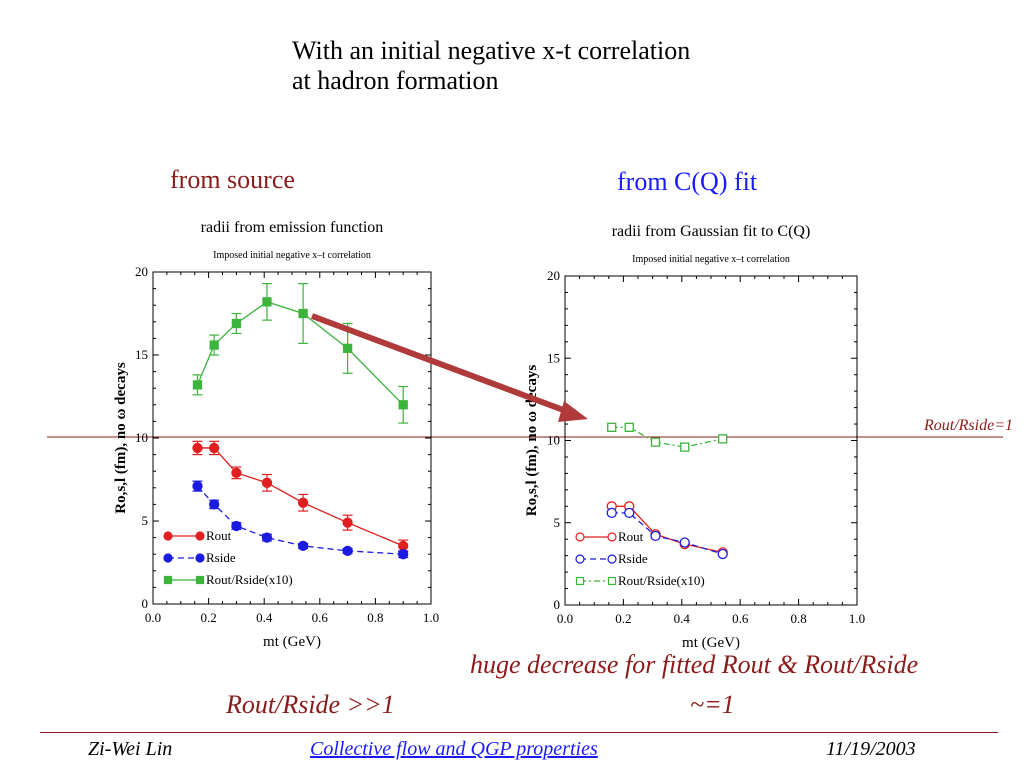  Describe the element at coordinates (573, 411) in the screenshot. I see `arrow-head` at that location.